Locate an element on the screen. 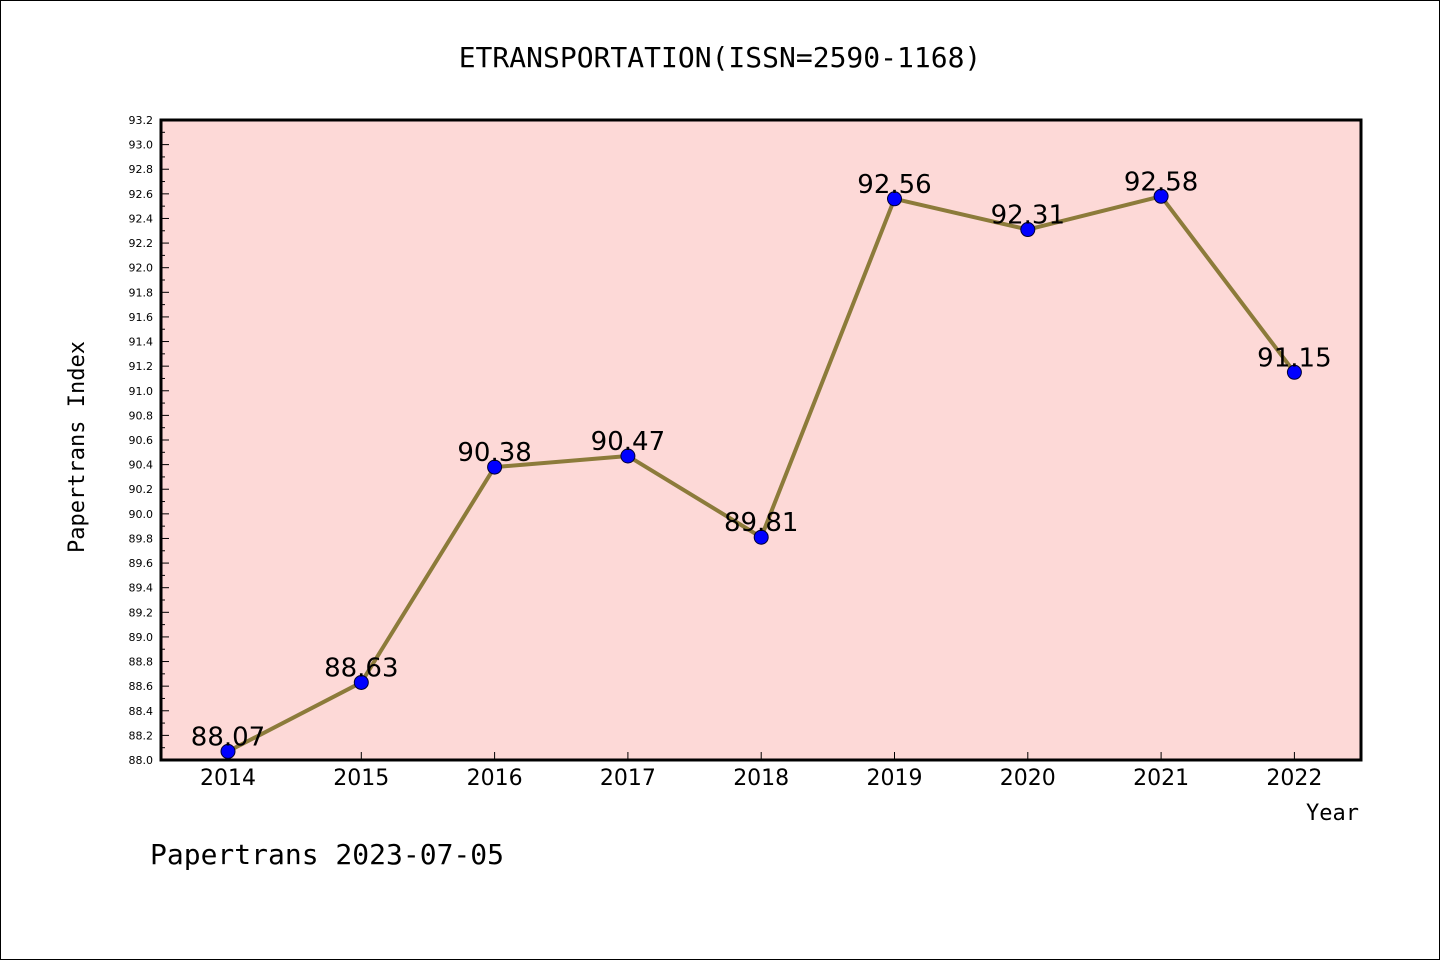 This screenshot has width=1440, height=960. y-tick-label: 93.0 is located at coordinates (141, 145).